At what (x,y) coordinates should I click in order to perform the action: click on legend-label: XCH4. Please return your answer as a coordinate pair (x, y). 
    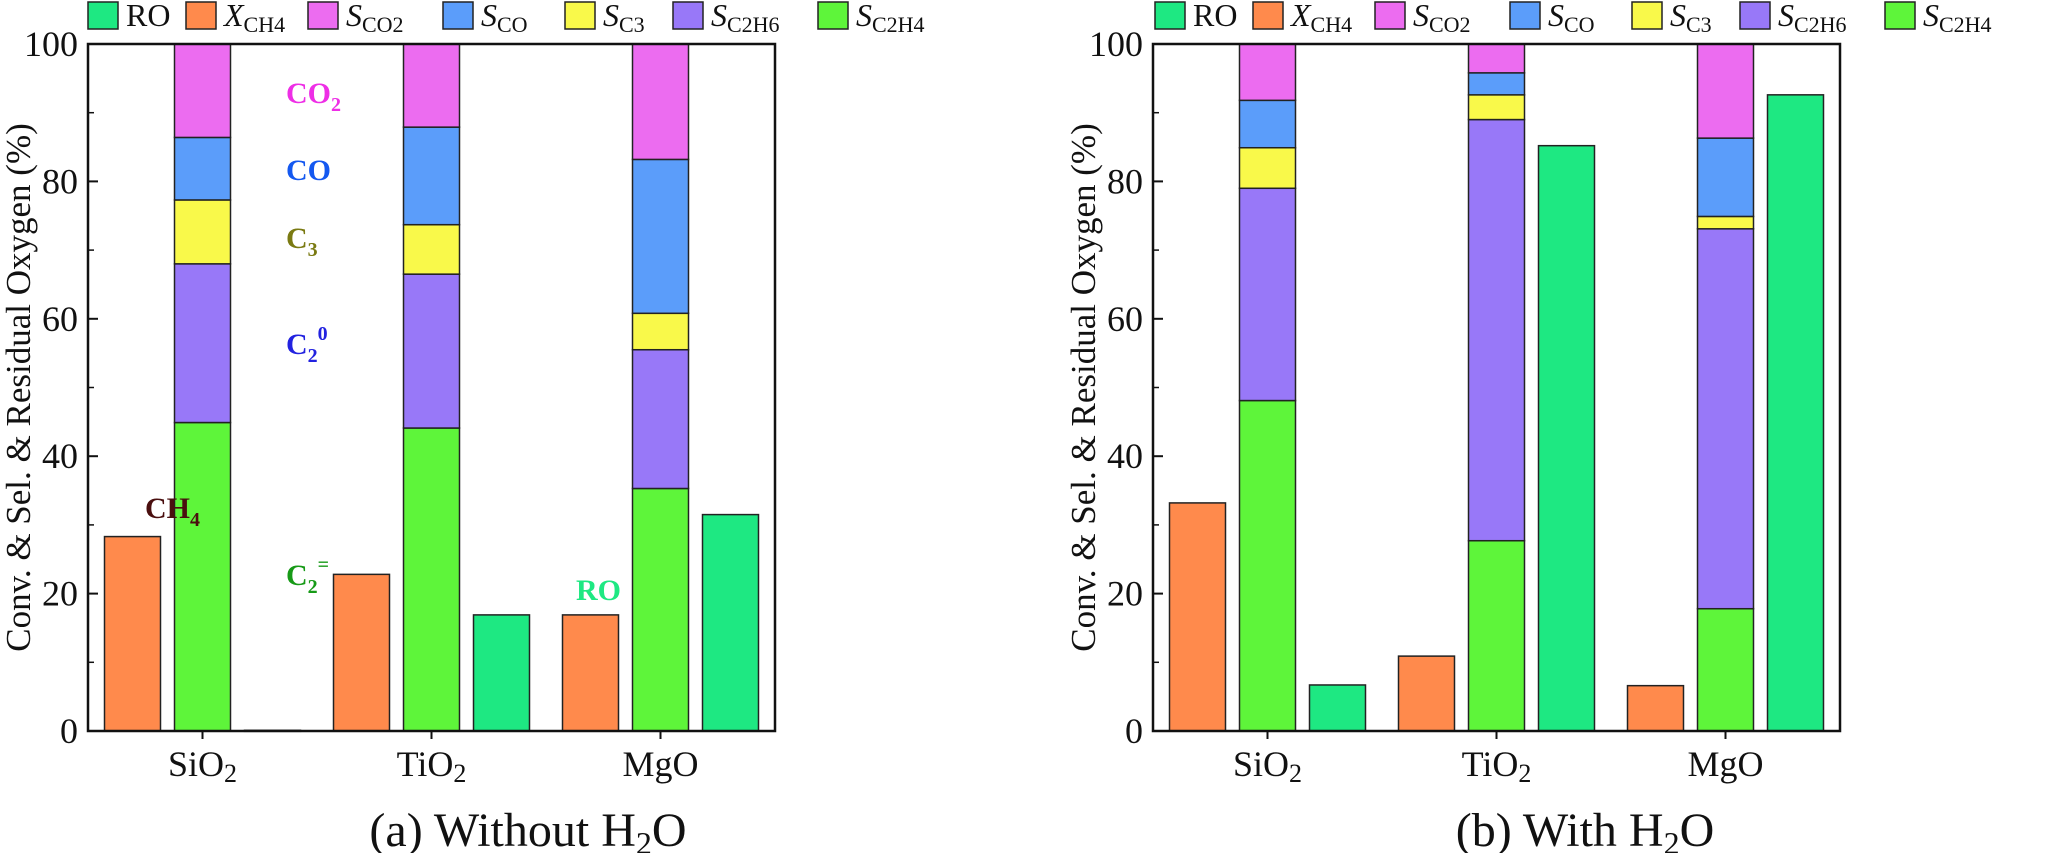
    Looking at the image, I should click on (253, 18).